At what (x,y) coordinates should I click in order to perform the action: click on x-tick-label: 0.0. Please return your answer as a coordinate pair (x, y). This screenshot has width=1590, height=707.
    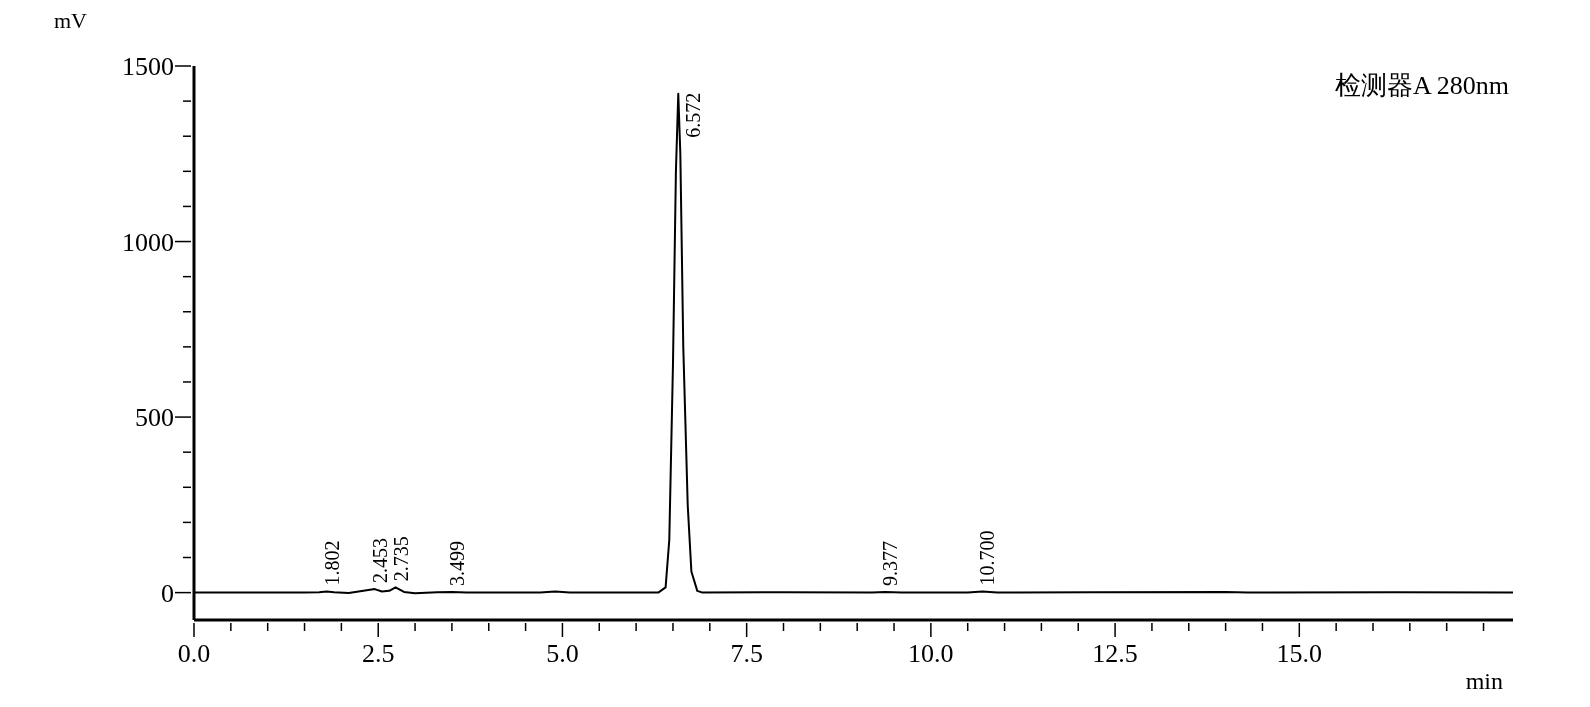
    Looking at the image, I should click on (194, 653).